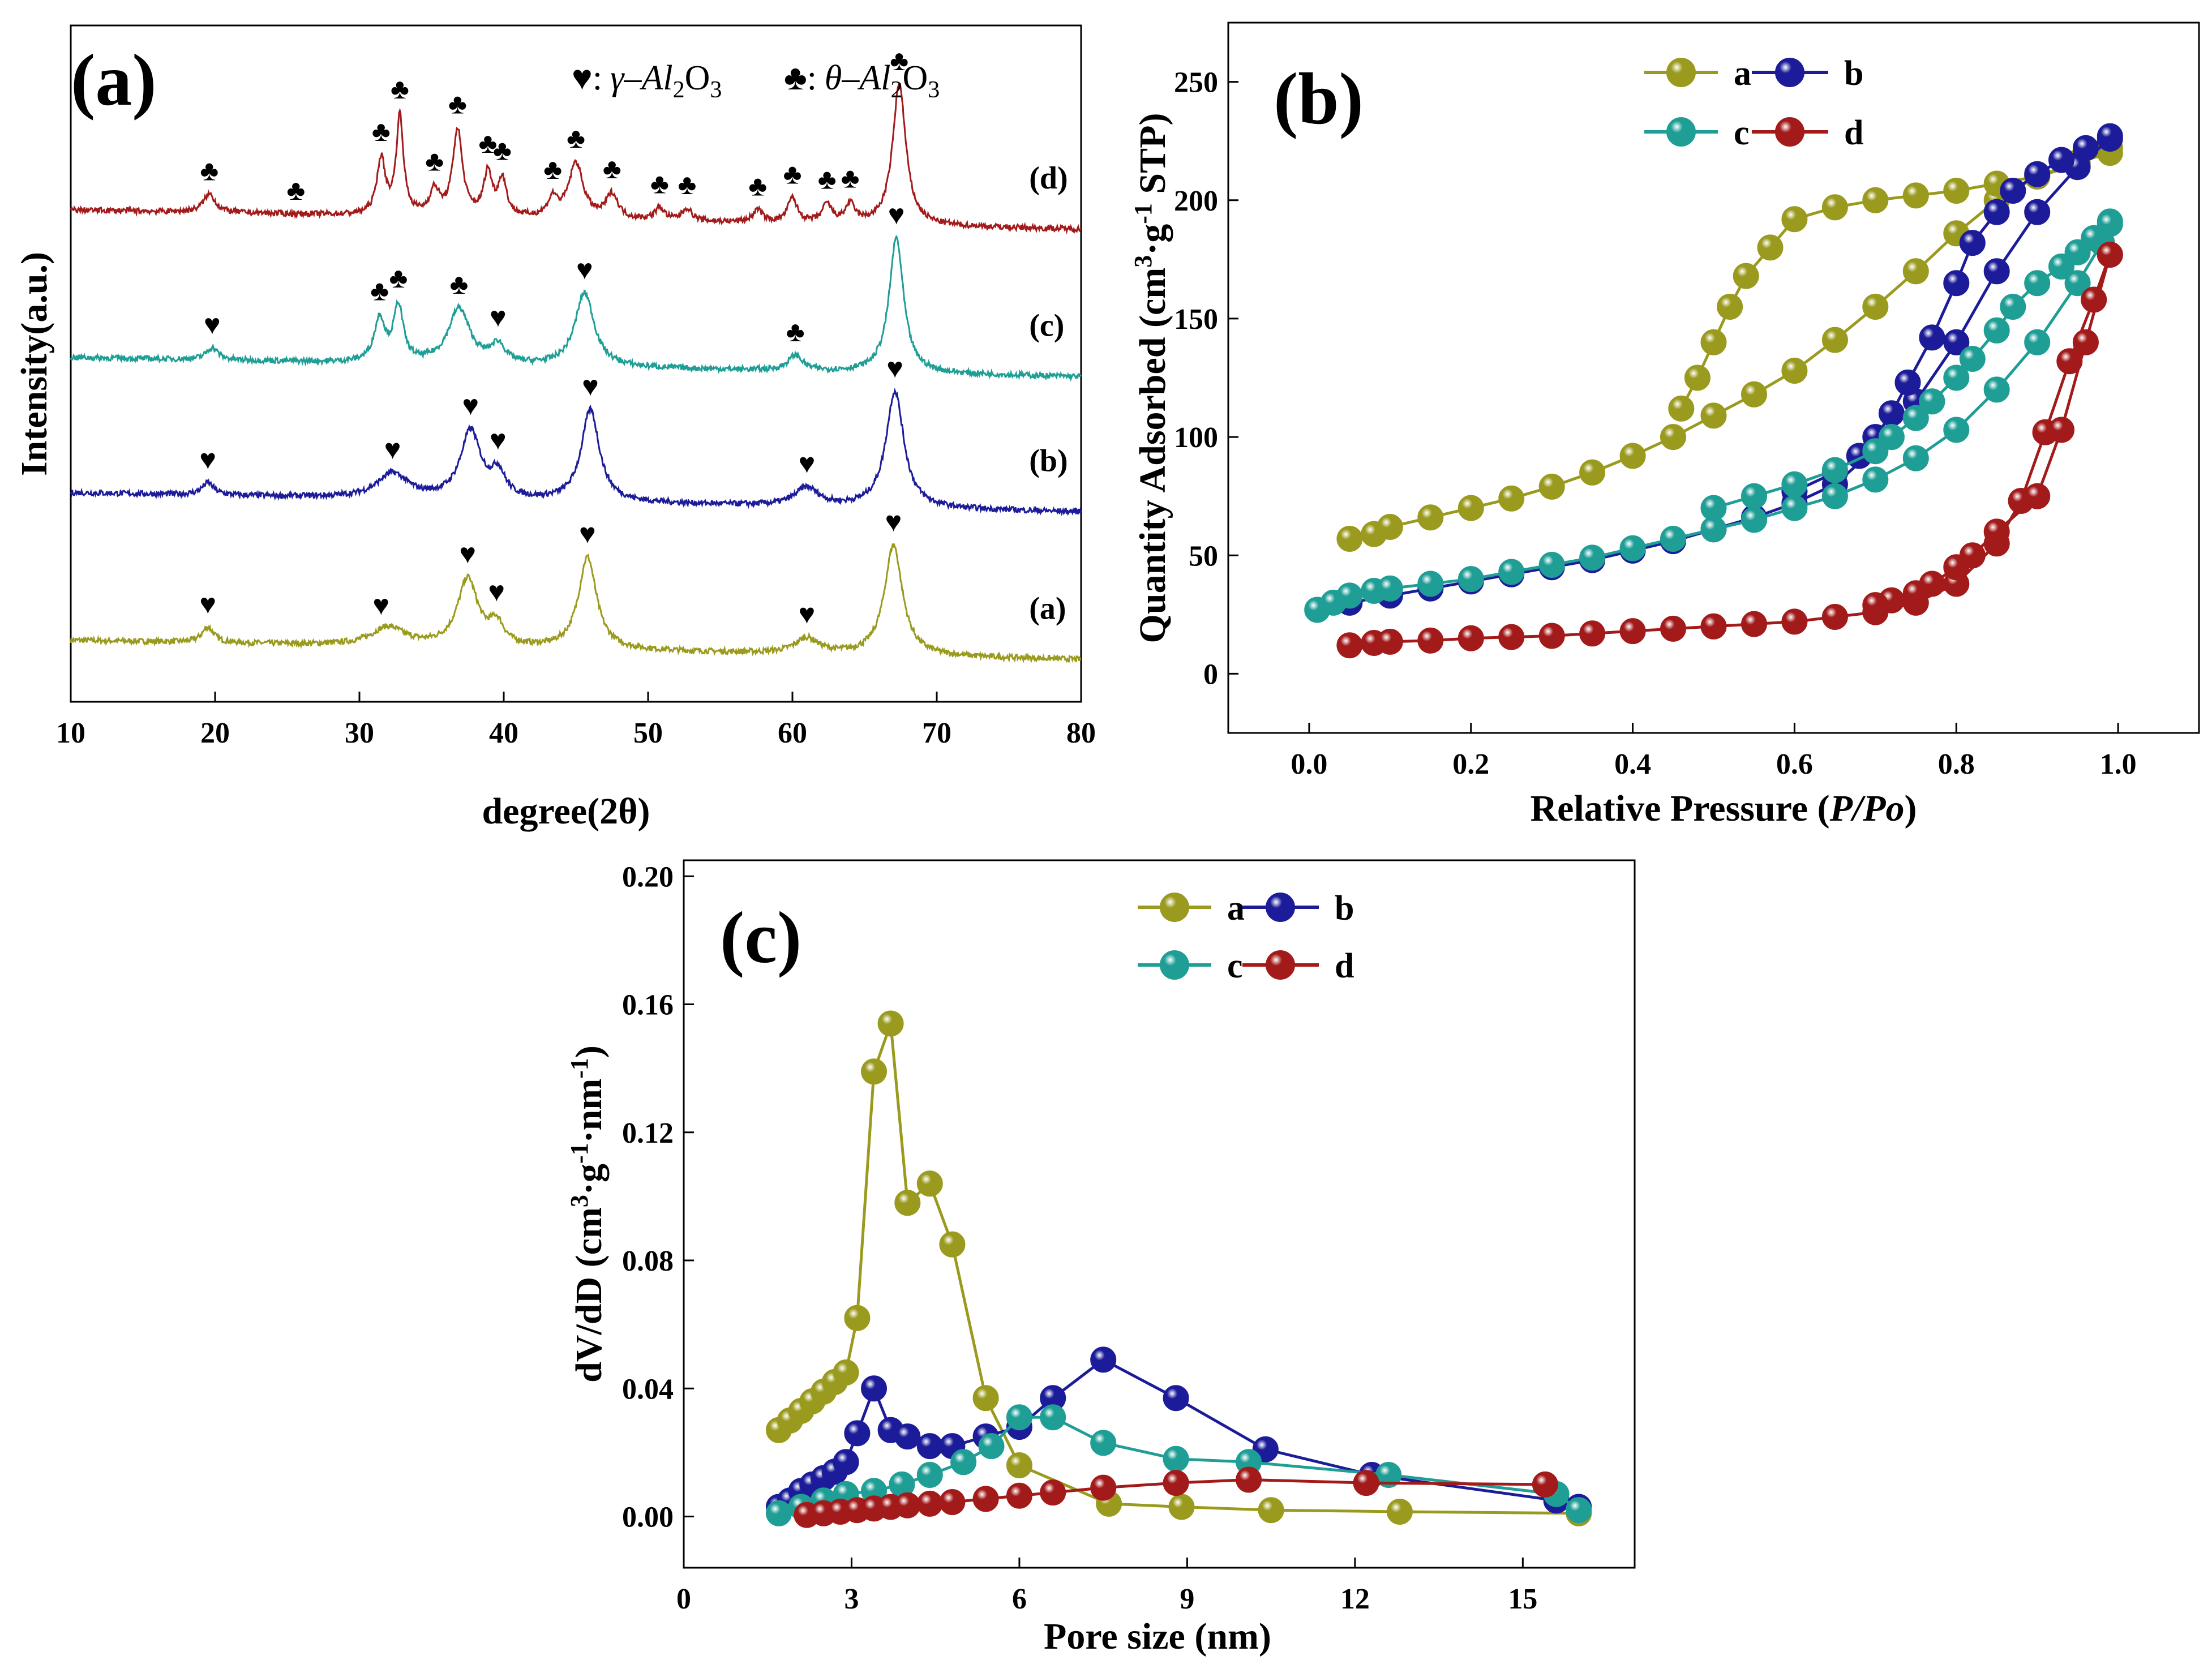  I want to click on svg-text: a, so click(1742, 73).